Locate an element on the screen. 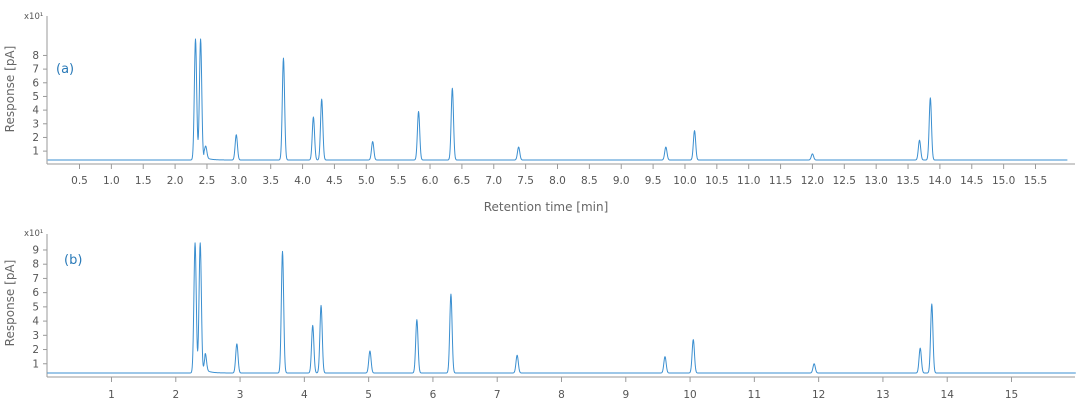 The image size is (1080, 409). x-tick-label: 6.0 is located at coordinates (430, 181).